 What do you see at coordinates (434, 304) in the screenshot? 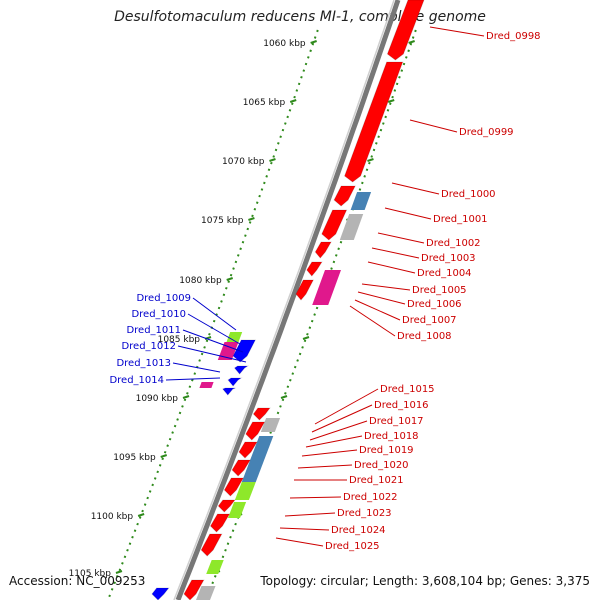
I see `gene-label-dred-1006: Dred_1006` at bounding box center [434, 304].